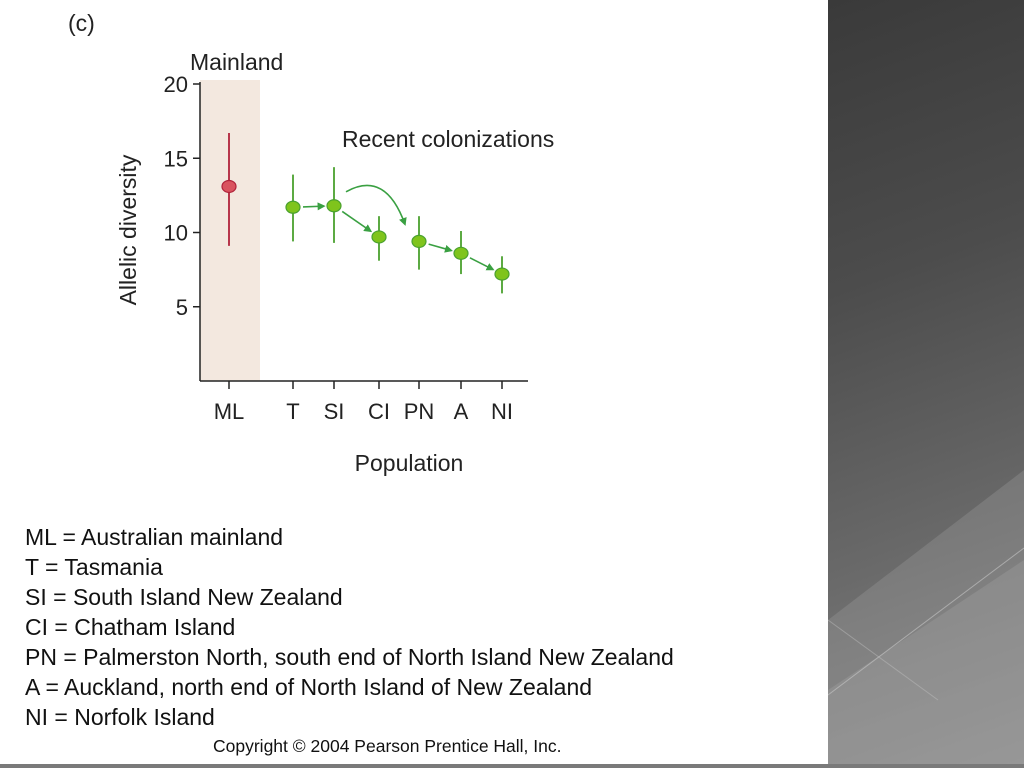  I want to click on y-tick-label: 20, so click(176, 84).